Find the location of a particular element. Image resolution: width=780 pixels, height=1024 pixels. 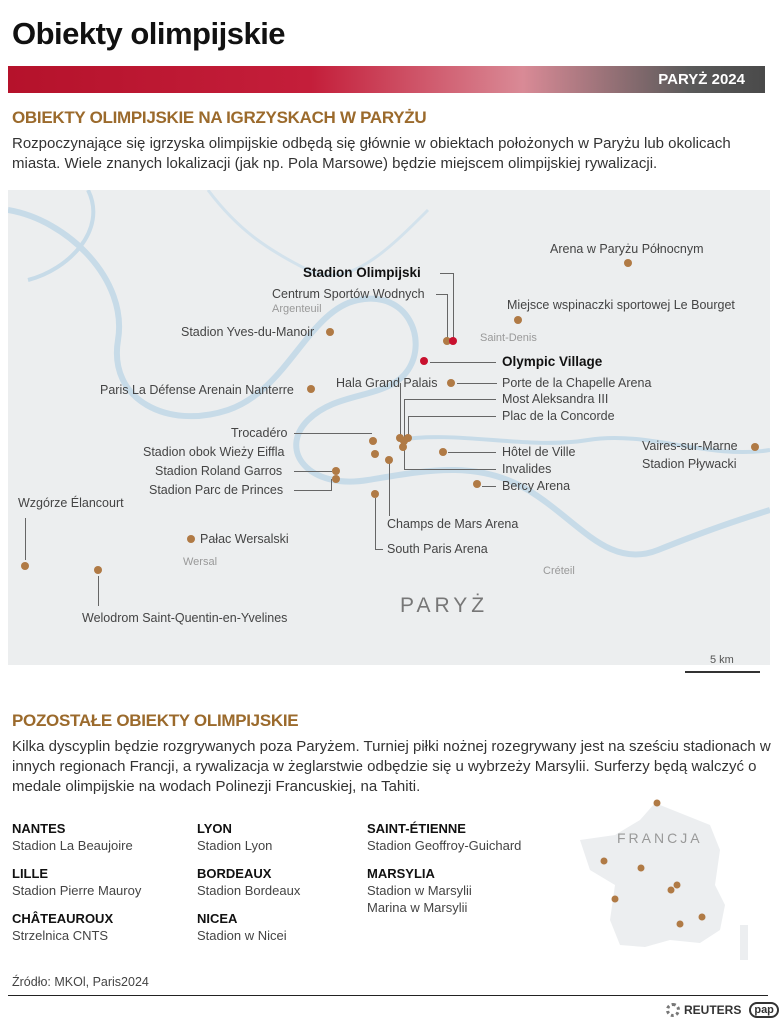

venue-label: Hôtel de Ville is located at coordinates (539, 452).